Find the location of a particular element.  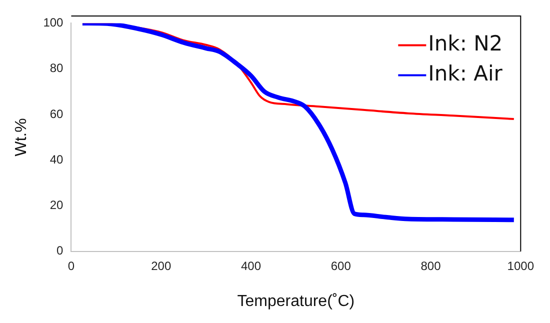

legend-label: Ink: N2 is located at coordinates (465, 44).